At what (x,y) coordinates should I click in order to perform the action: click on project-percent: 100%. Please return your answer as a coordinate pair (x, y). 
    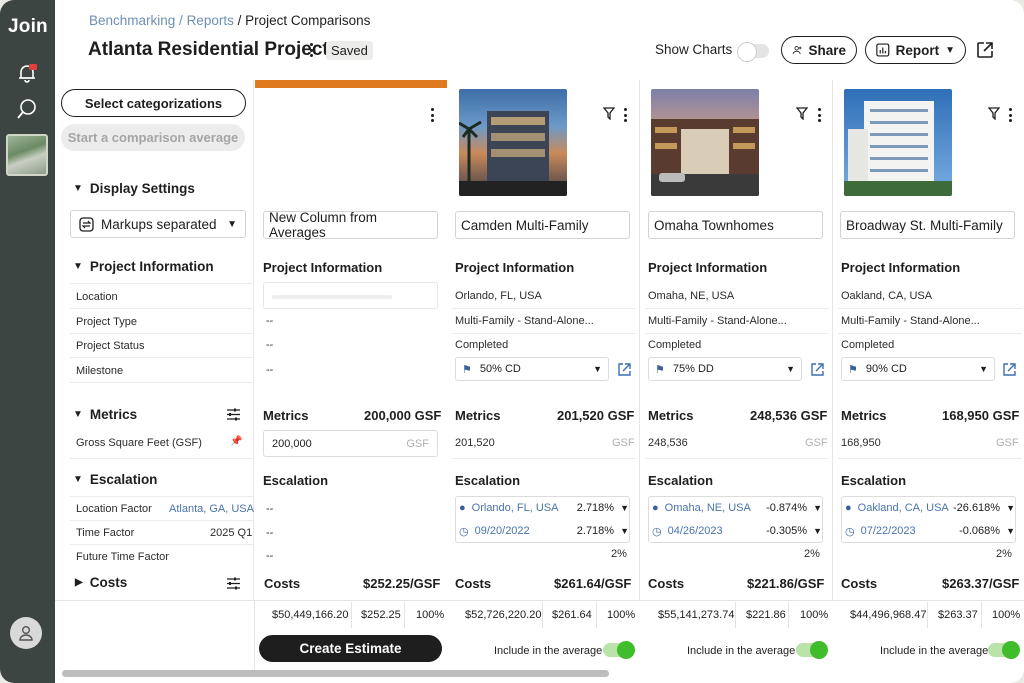
    Looking at the image, I should click on (621, 615).